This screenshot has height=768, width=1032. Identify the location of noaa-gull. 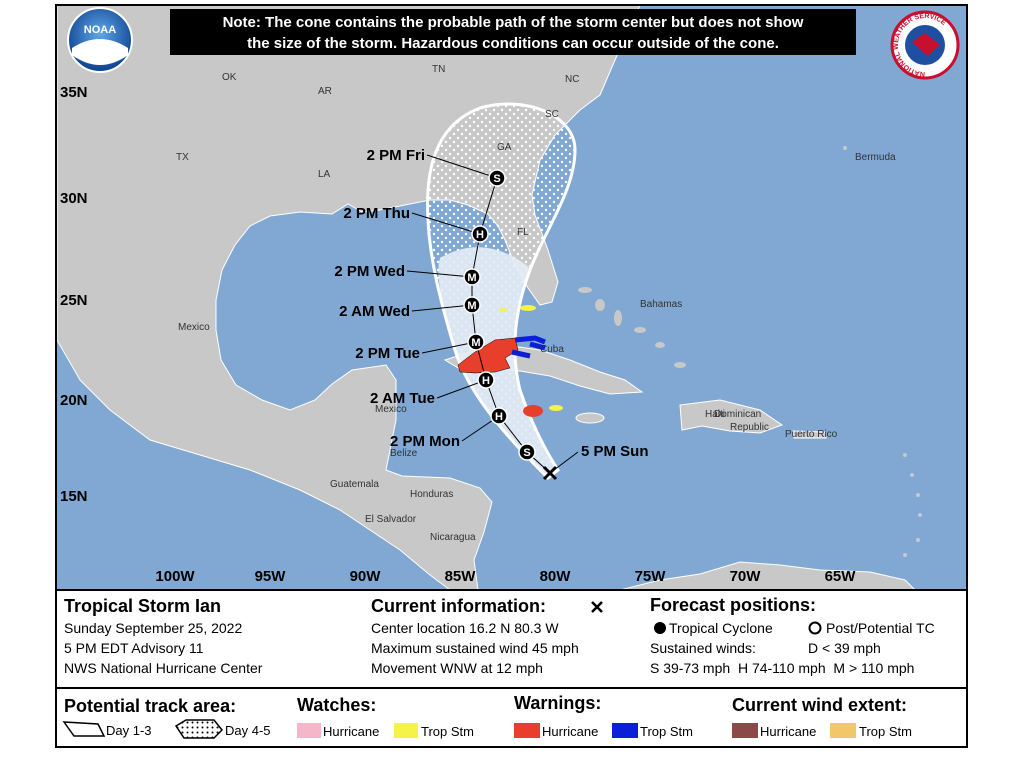
(100, 52).